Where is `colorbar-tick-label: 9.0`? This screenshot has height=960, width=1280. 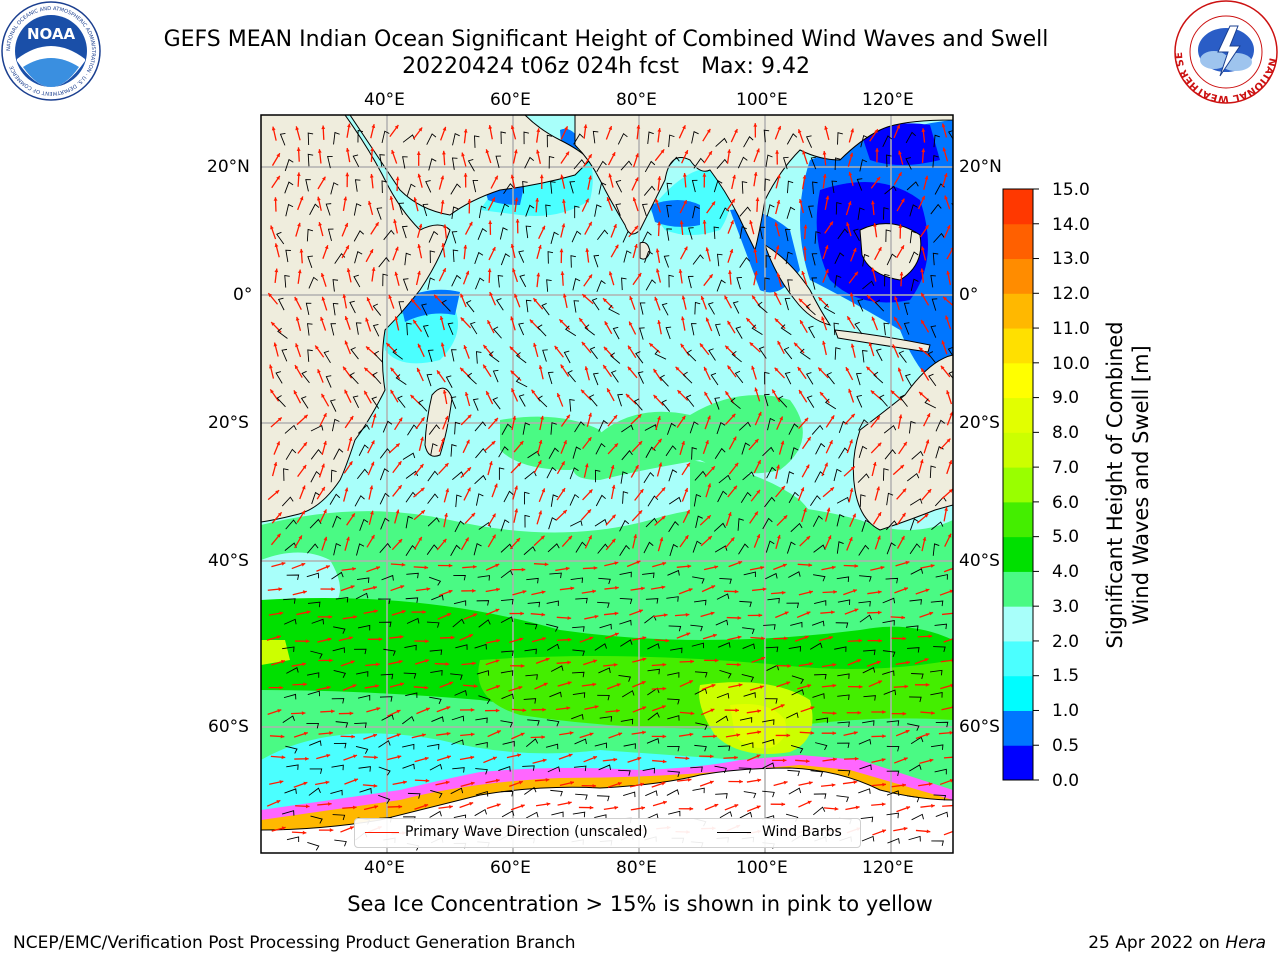
colorbar-tick-label: 9.0 is located at coordinates (1066, 398).